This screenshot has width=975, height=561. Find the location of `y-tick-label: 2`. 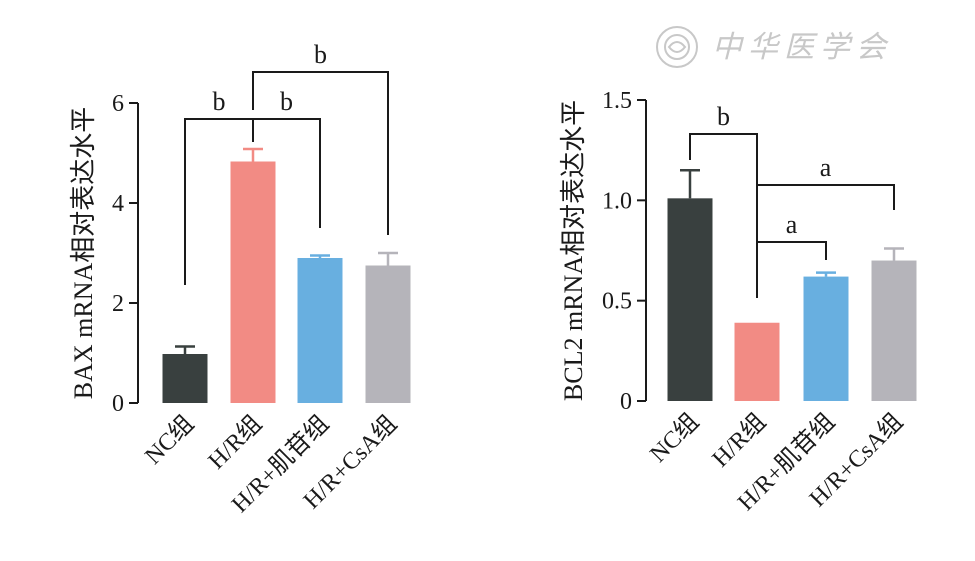

y-tick-label: 2 is located at coordinates (118, 304).